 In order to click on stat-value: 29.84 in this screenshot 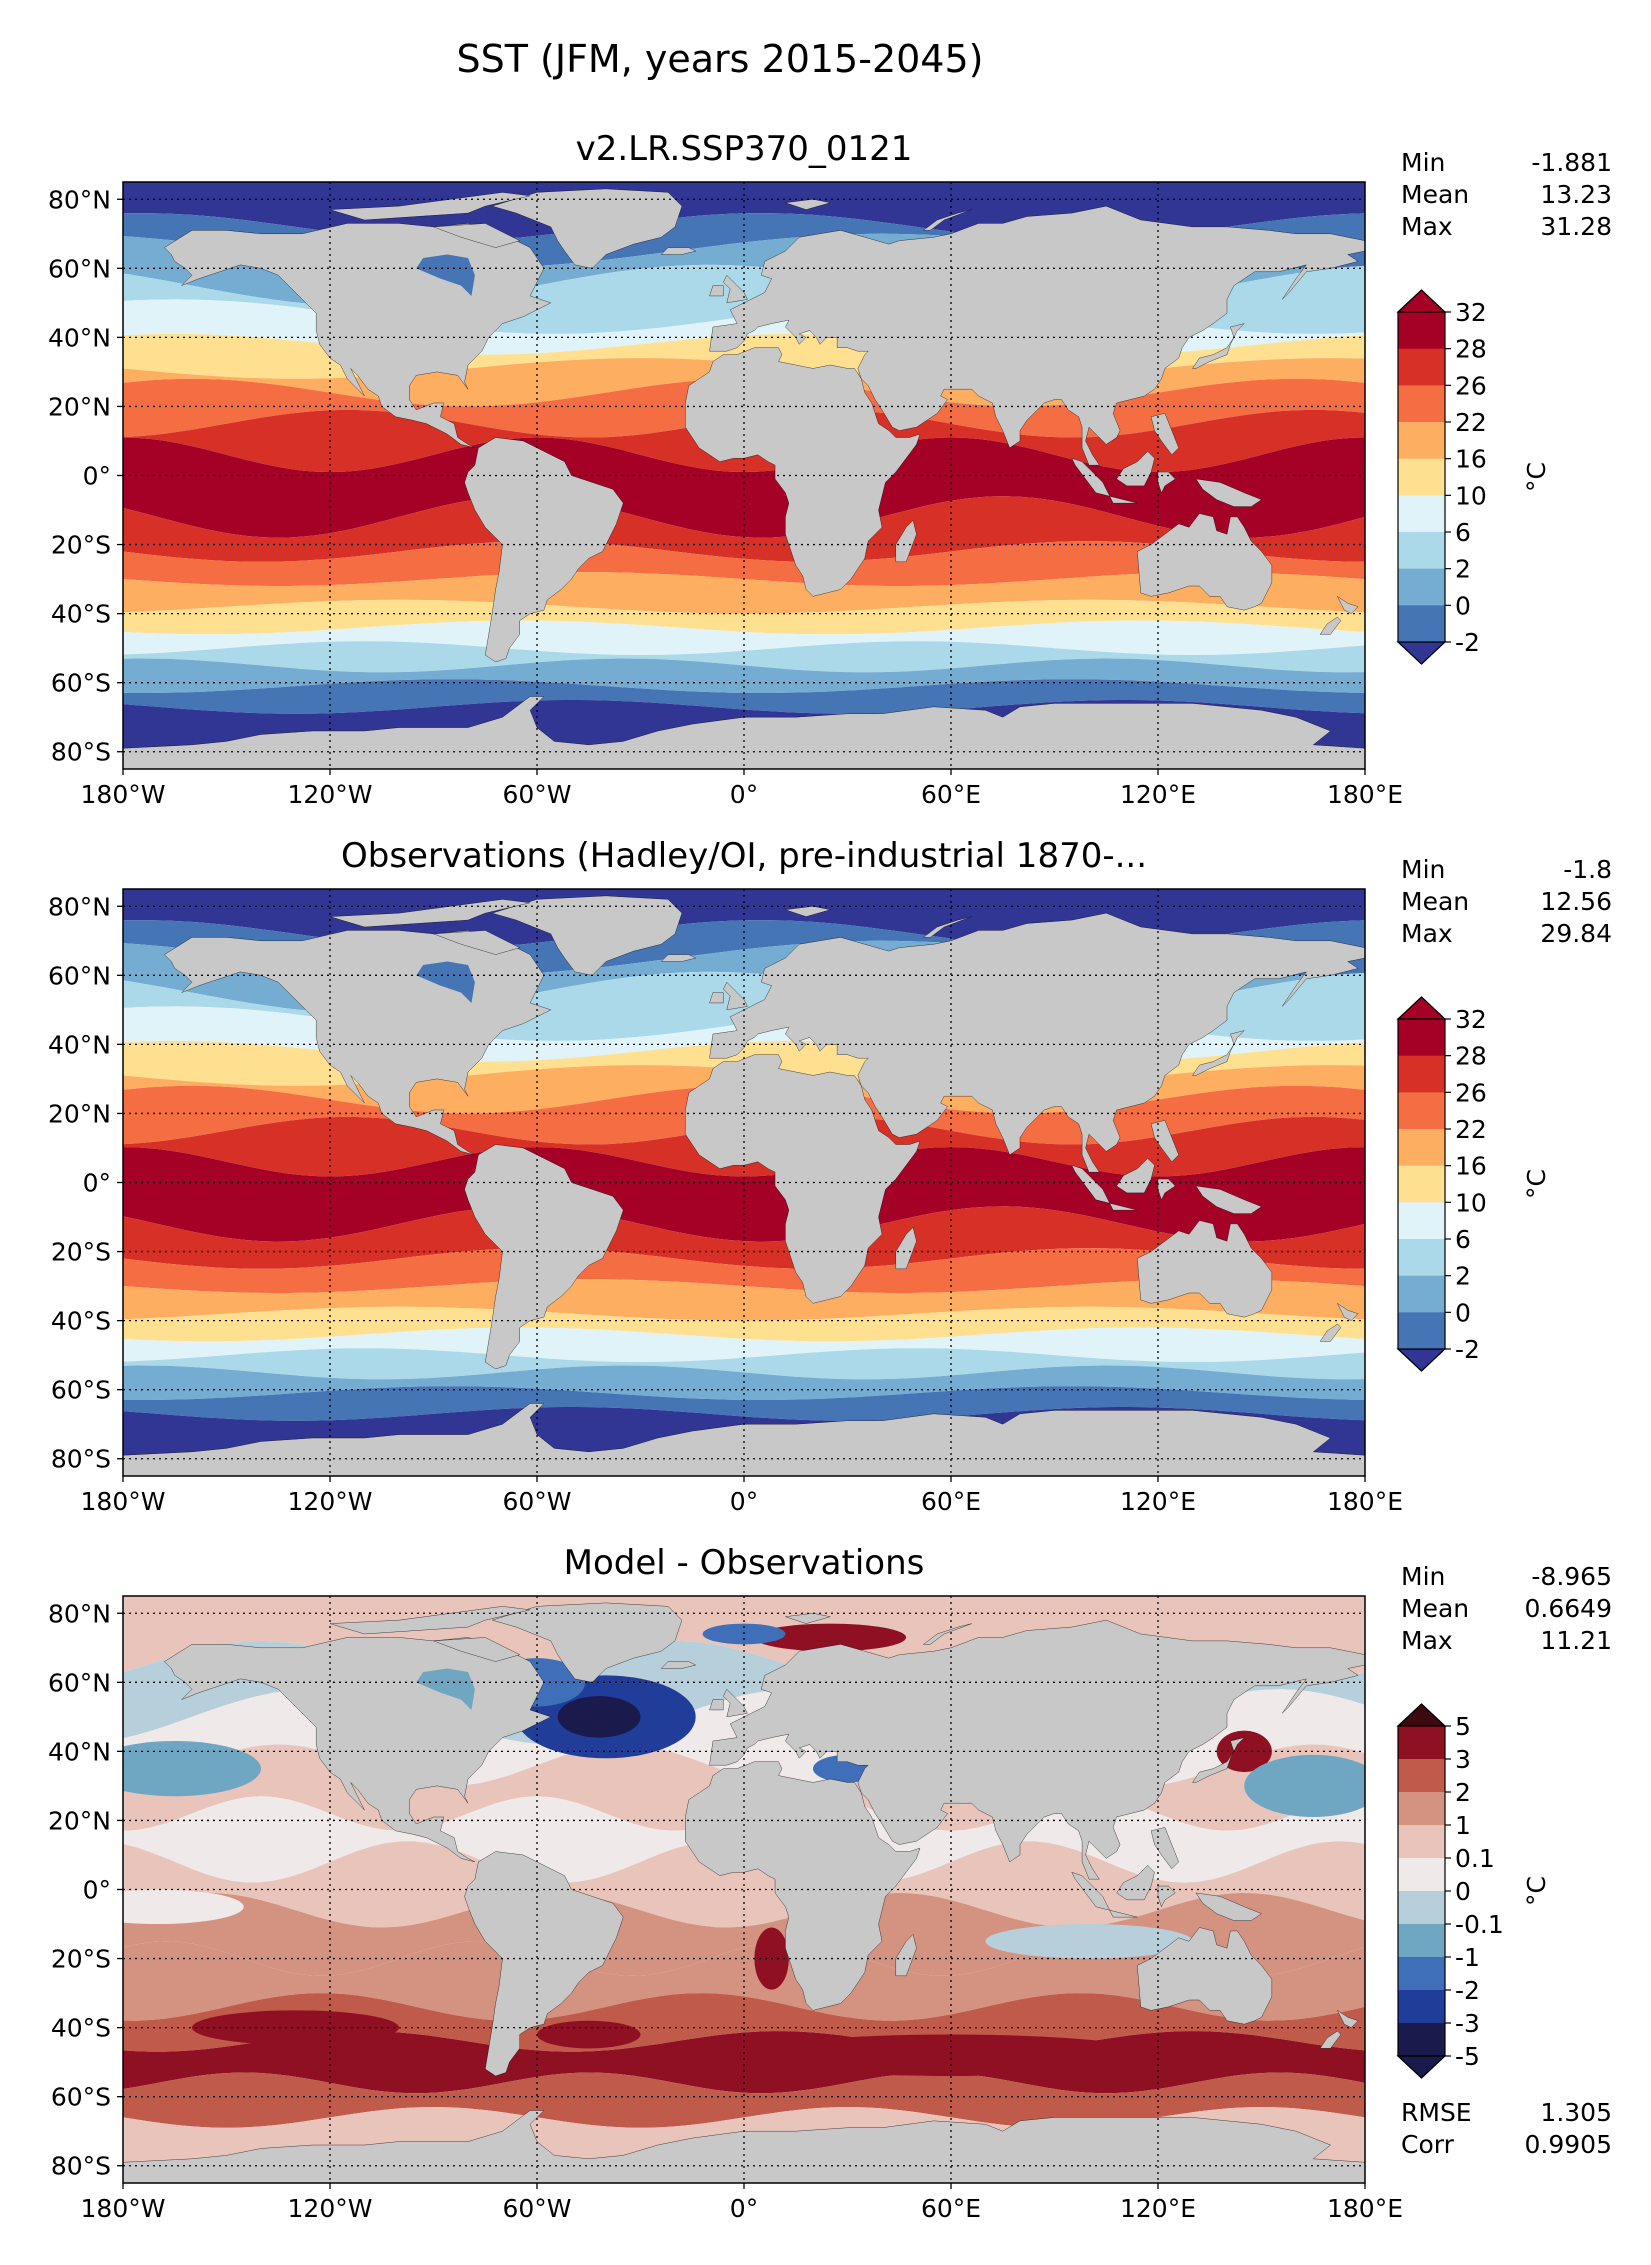, I will do `click(1576, 933)`.